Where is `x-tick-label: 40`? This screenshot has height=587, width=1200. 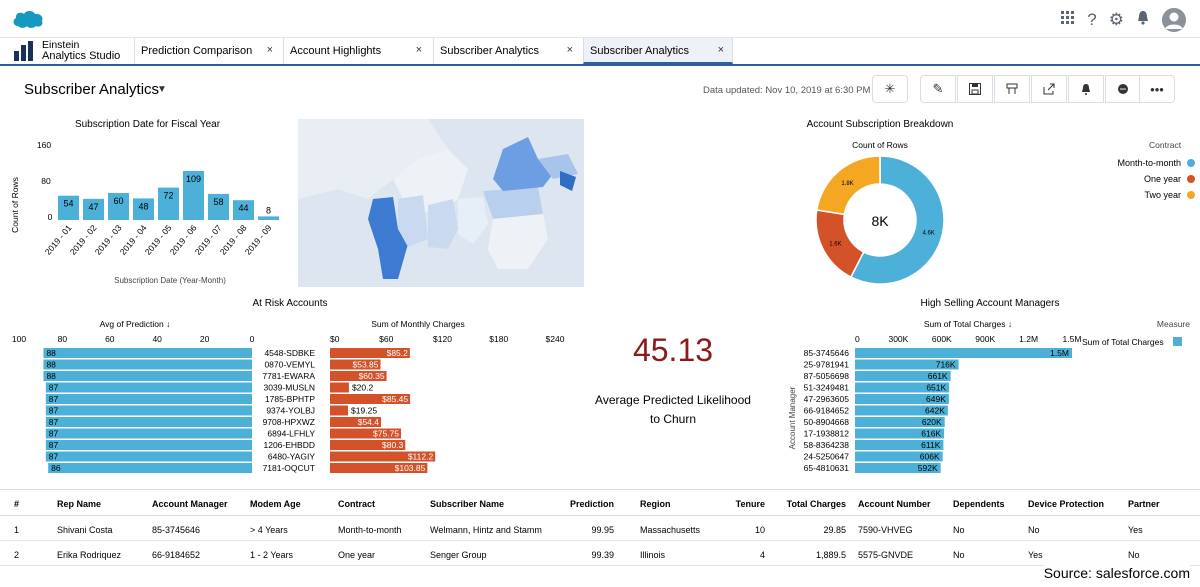 x-tick-label: 40 is located at coordinates (157, 339).